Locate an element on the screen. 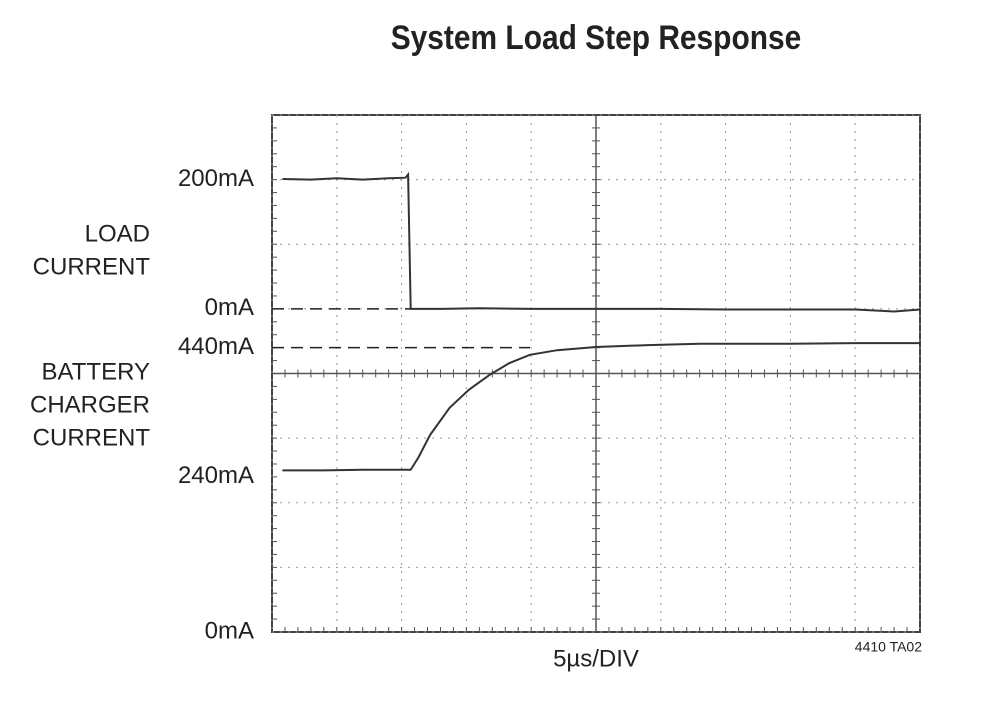 This screenshot has width=987, height=715. y-tick-label: 240mA is located at coordinates (216, 475).